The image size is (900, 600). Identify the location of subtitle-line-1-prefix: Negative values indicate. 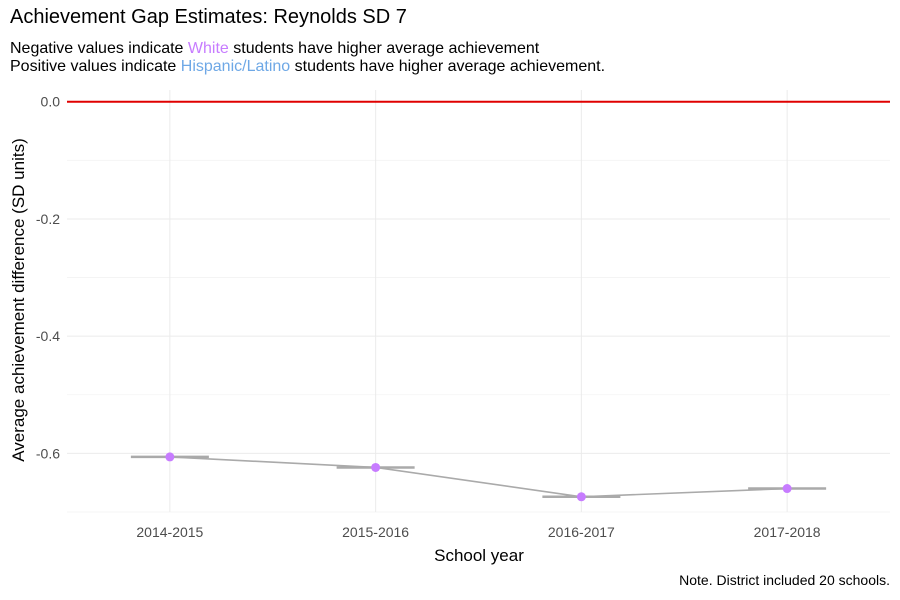
(99, 48).